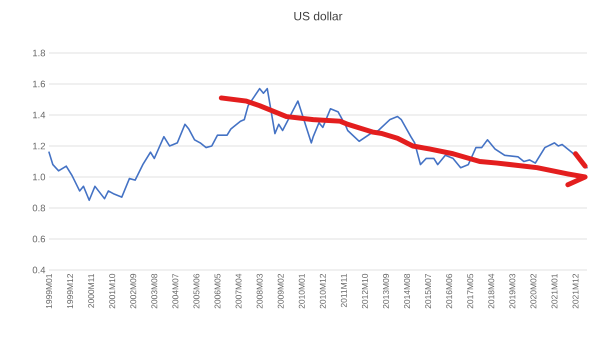 The image size is (597, 349). I want to click on x-tick-label: 2015M07, so click(428, 291).